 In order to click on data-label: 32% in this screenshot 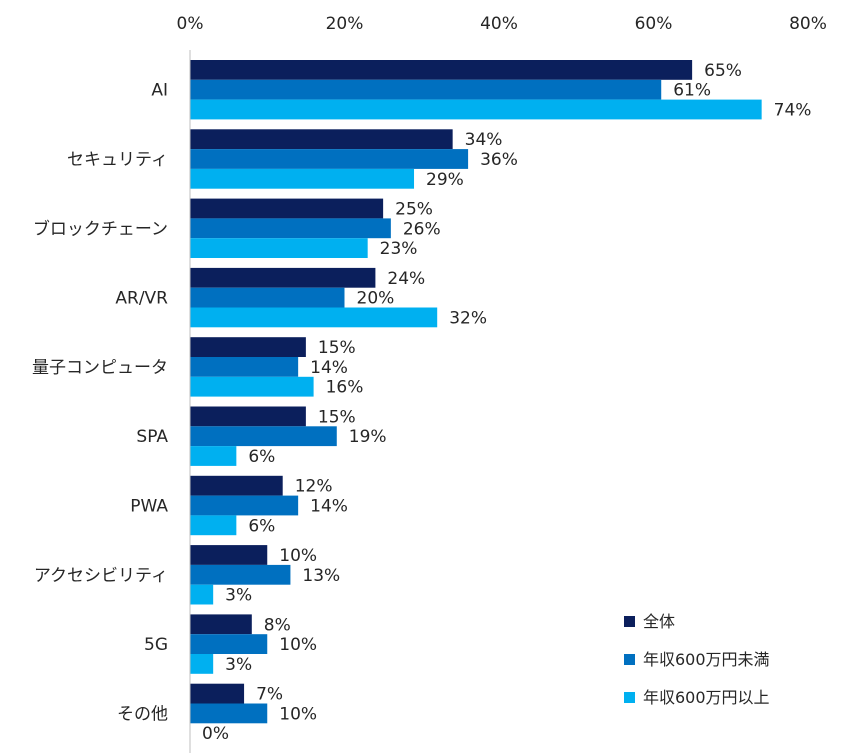, I will do `click(468, 318)`.